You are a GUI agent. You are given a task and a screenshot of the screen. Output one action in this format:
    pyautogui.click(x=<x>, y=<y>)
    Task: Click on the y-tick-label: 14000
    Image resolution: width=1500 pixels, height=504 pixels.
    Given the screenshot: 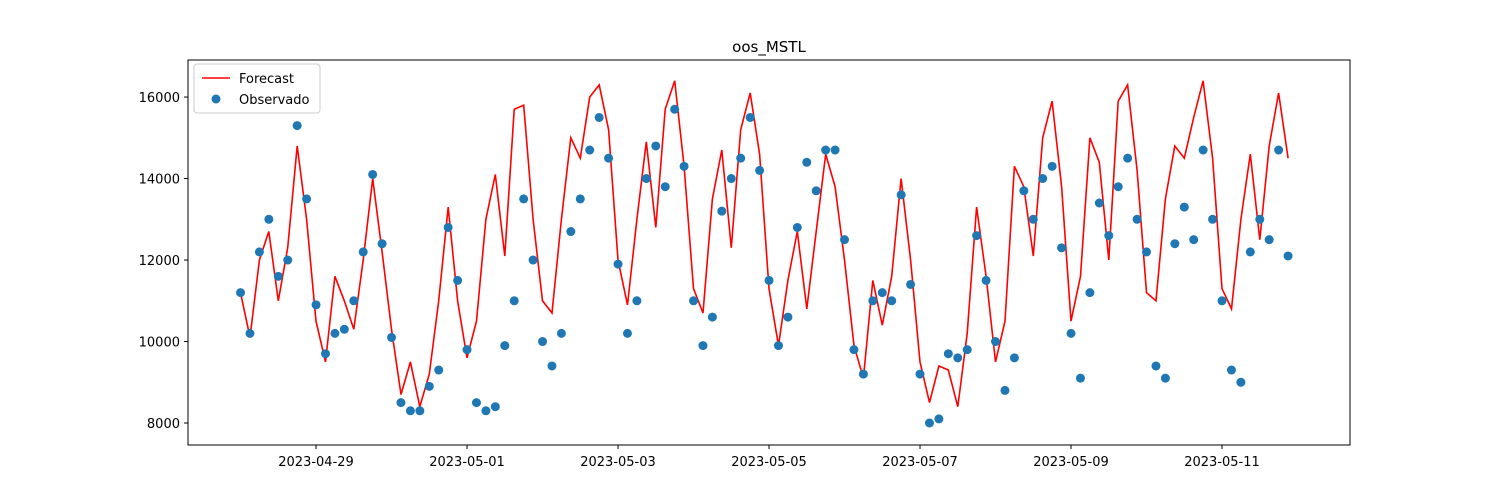 What is the action you would take?
    pyautogui.click(x=159, y=180)
    